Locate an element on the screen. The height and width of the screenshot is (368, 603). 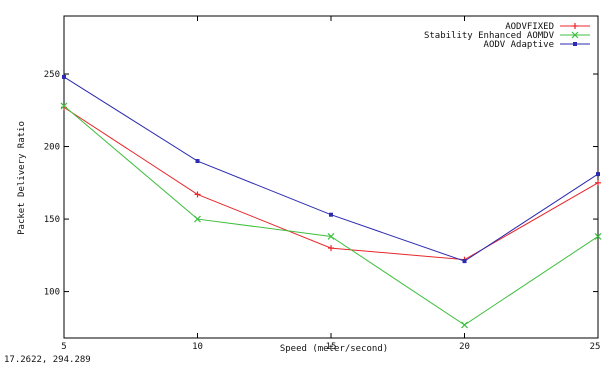
y-axis-title: Packet Delivery Ratio is located at coordinates (22, 178).